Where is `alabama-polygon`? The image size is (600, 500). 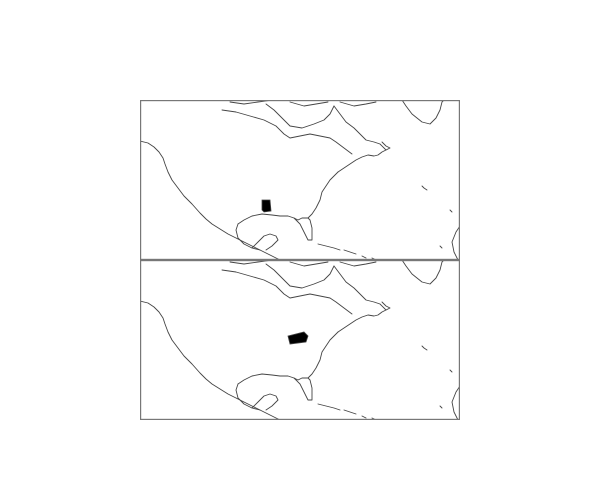 alabama-polygon is located at coordinates (266, 206).